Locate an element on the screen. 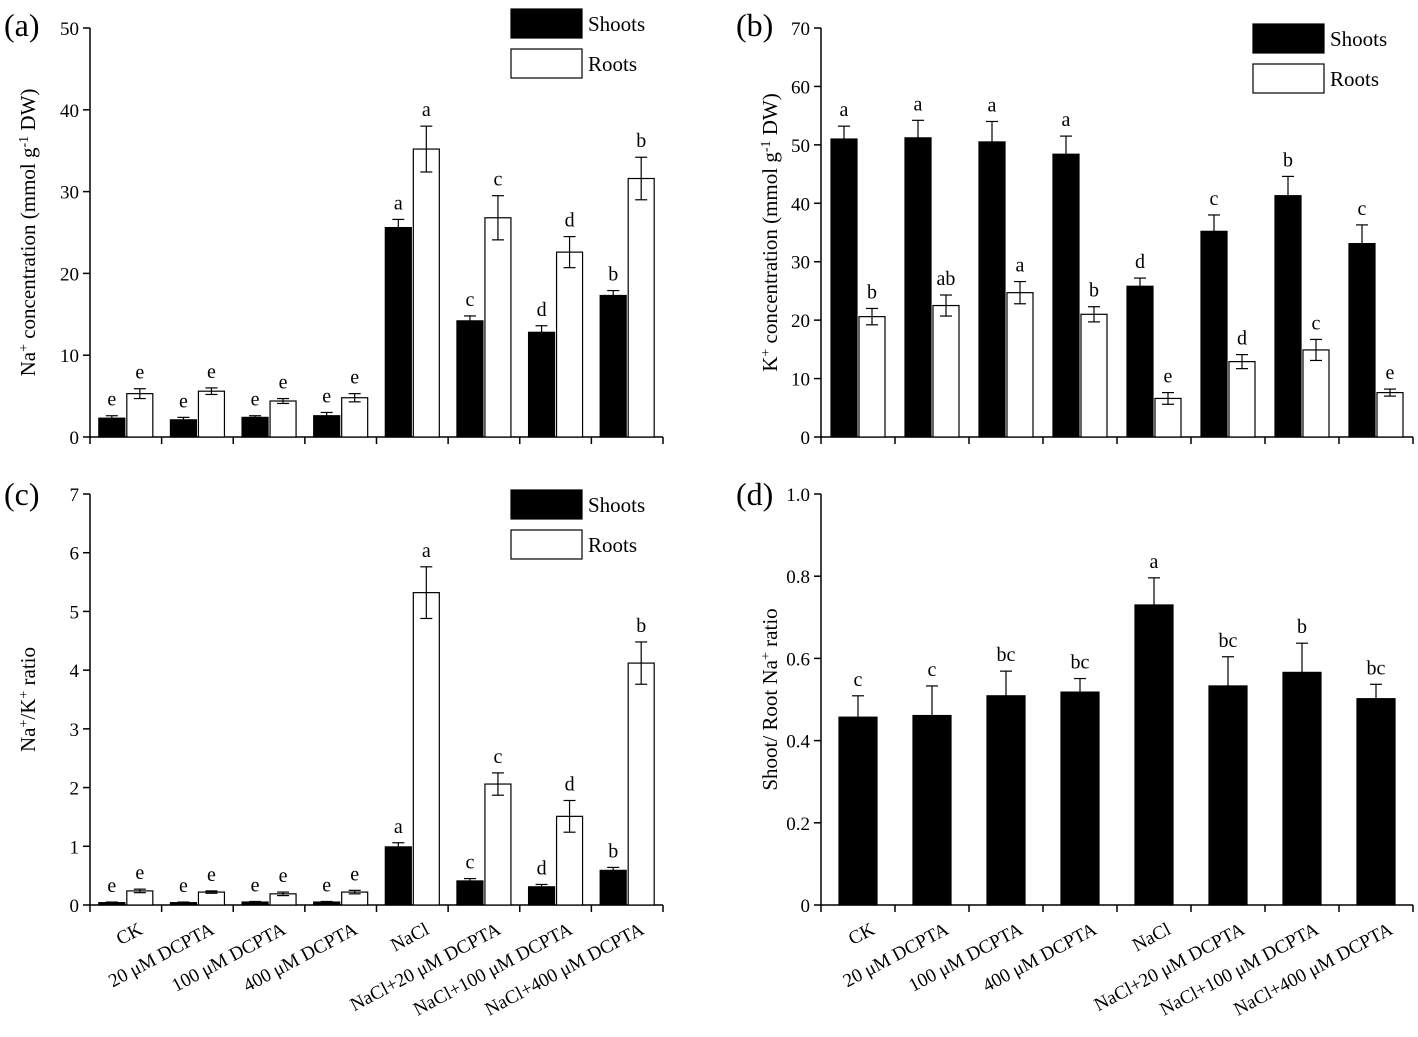 This screenshot has height=1037, width=1418. y-axis-label: Shoot/ Root Na+ ratio is located at coordinates (770, 699).